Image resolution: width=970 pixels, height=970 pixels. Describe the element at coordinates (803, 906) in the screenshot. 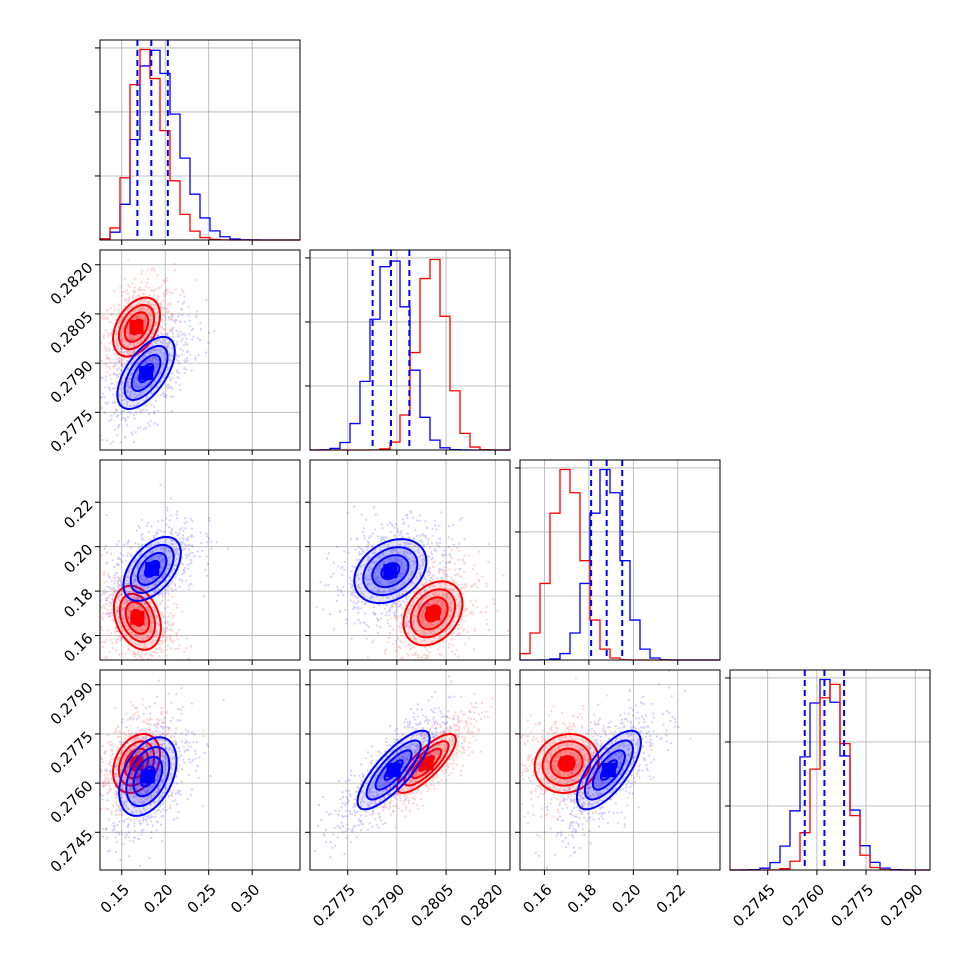

I see `x-tick-label: 0.2760` at that location.